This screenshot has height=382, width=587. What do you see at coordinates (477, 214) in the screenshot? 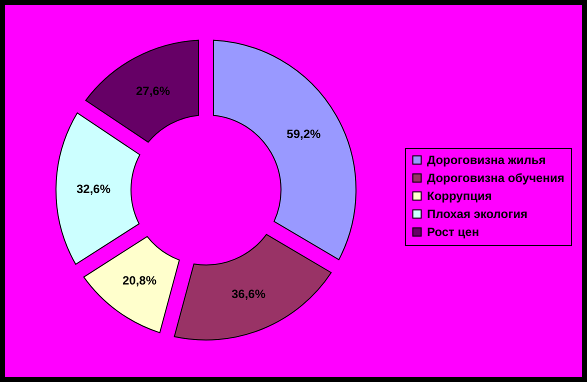
I see `legend-label: Плохая экология` at bounding box center [477, 214].